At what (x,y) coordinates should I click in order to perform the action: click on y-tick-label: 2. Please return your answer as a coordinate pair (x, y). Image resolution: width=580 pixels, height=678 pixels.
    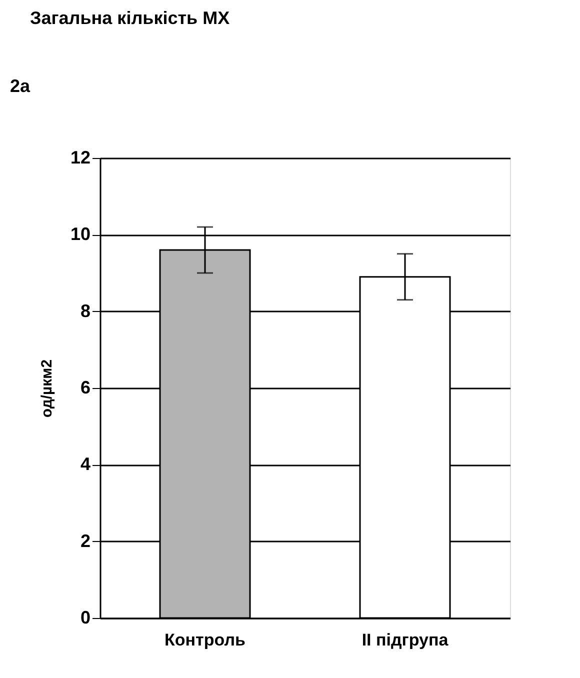
    Looking at the image, I should click on (85, 540).